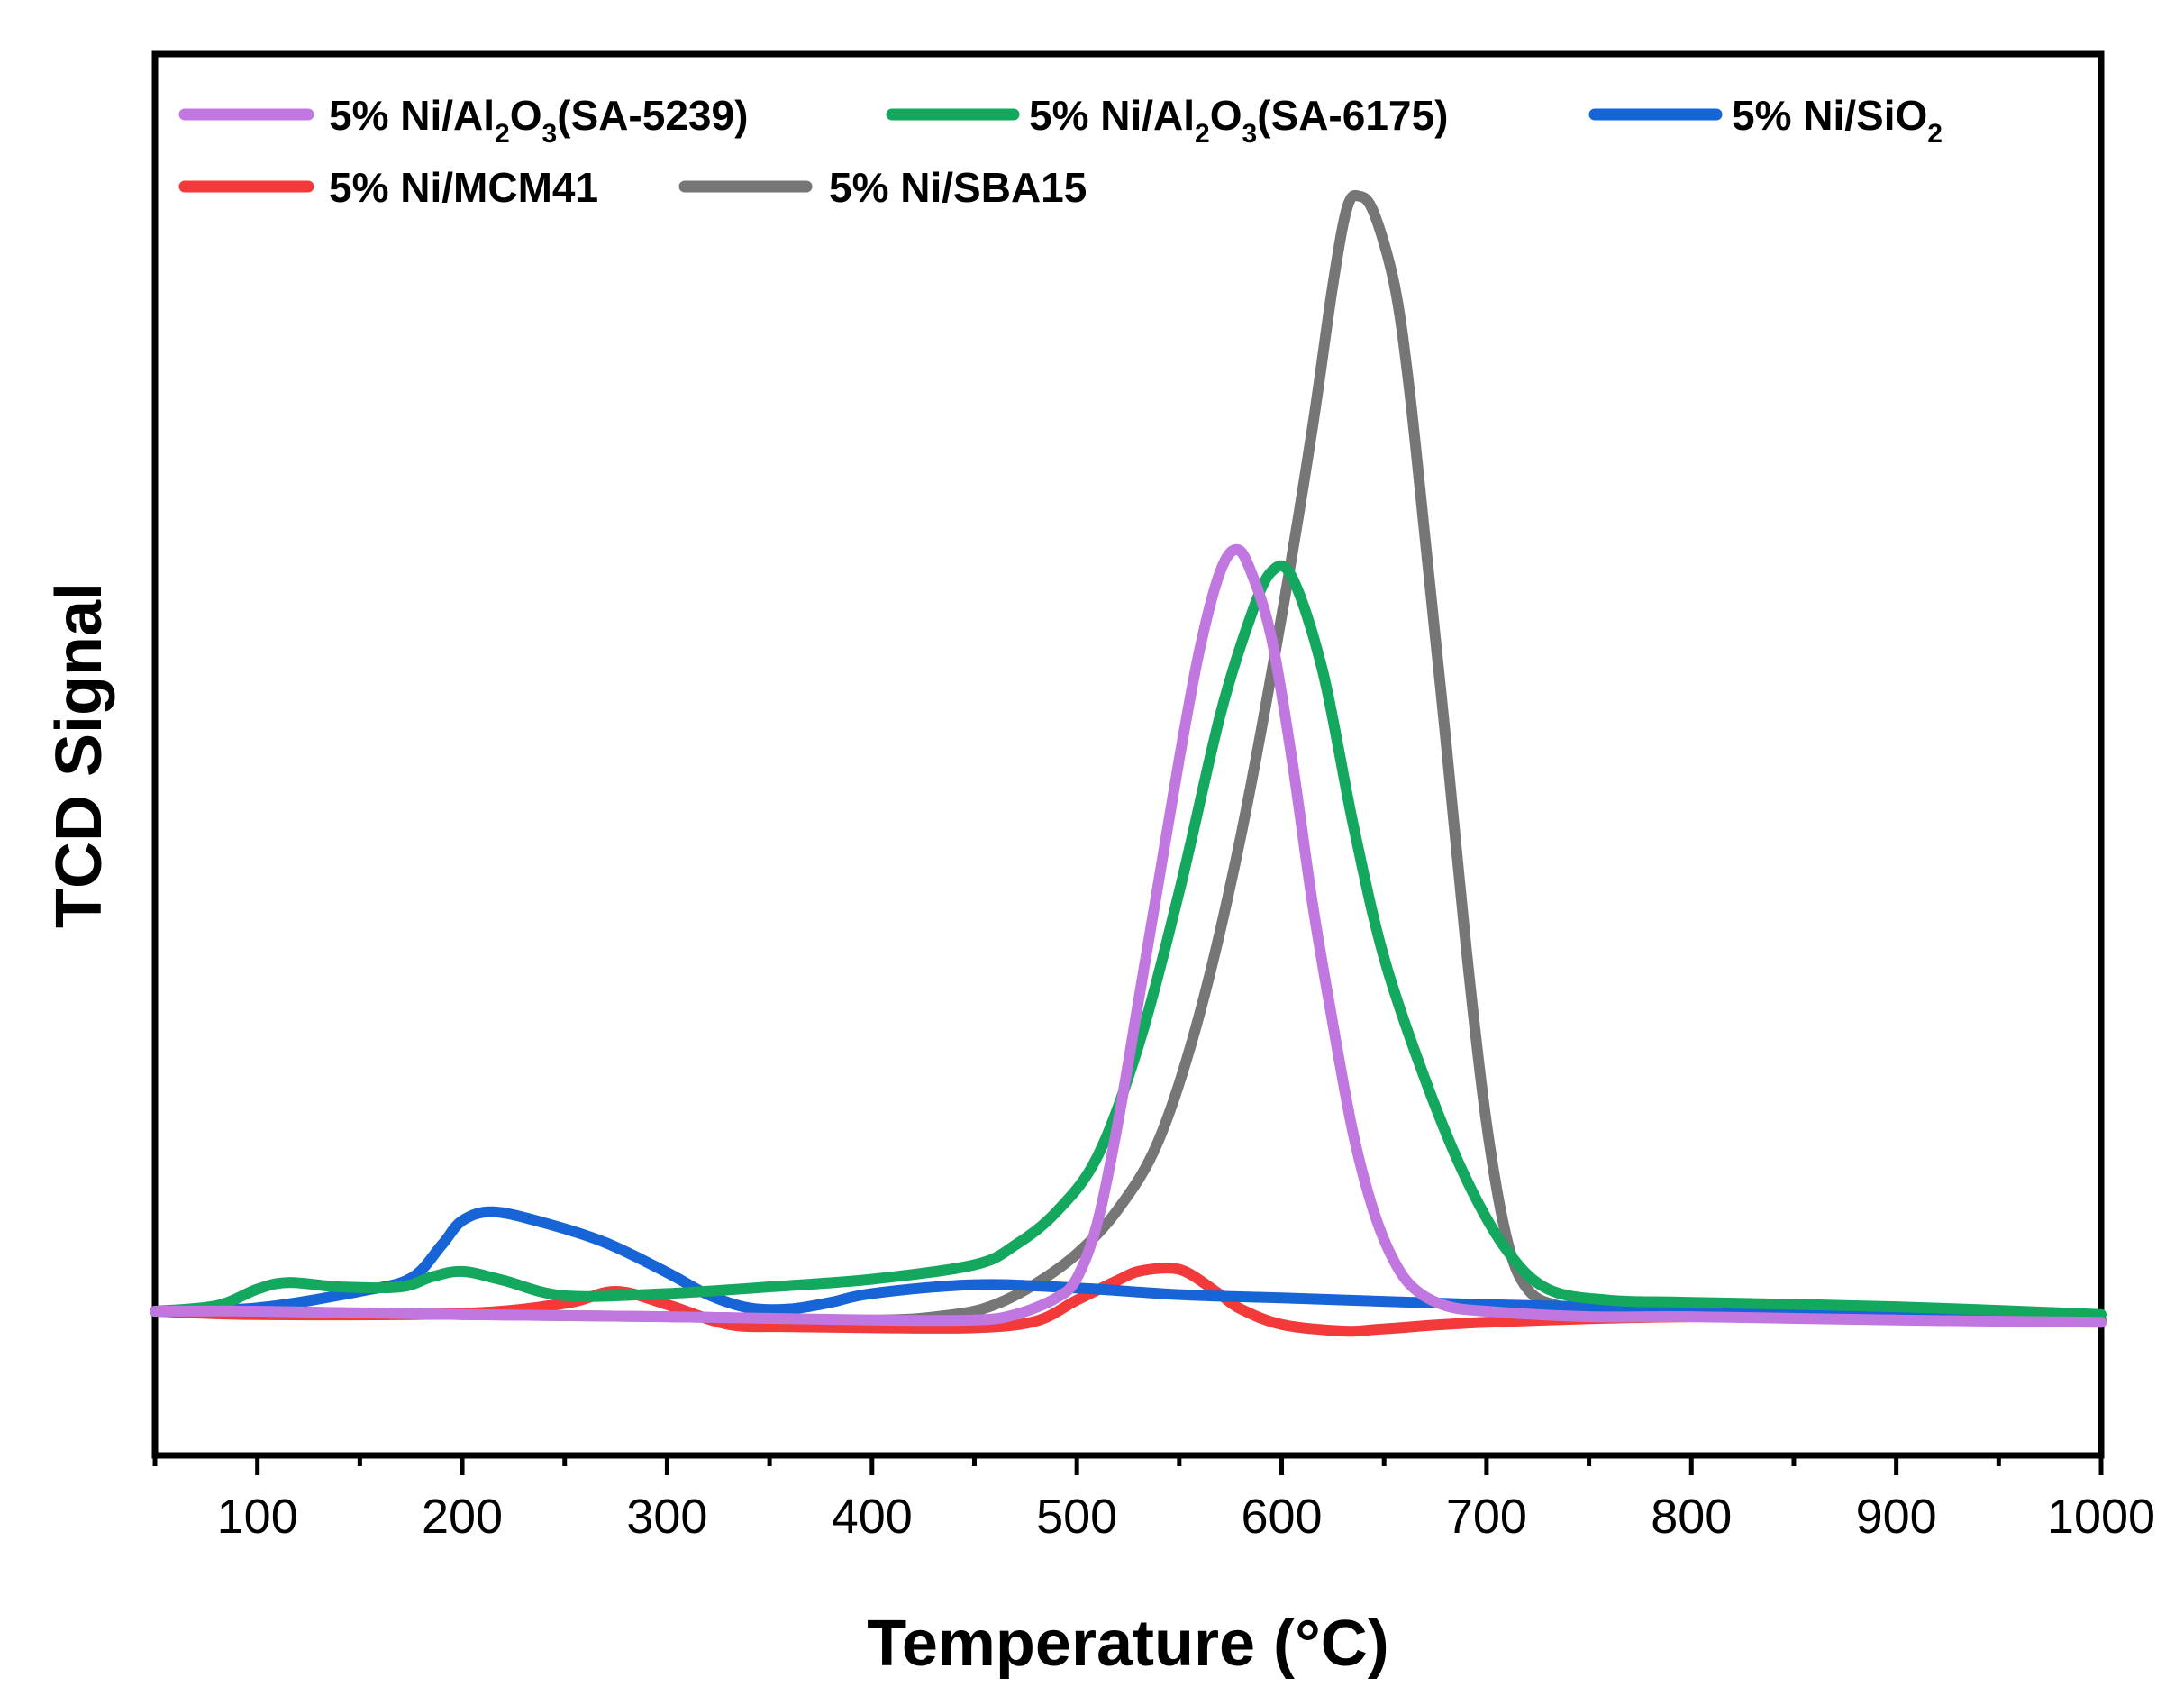  I want to click on x-tick-label: 900, so click(1896, 1517).